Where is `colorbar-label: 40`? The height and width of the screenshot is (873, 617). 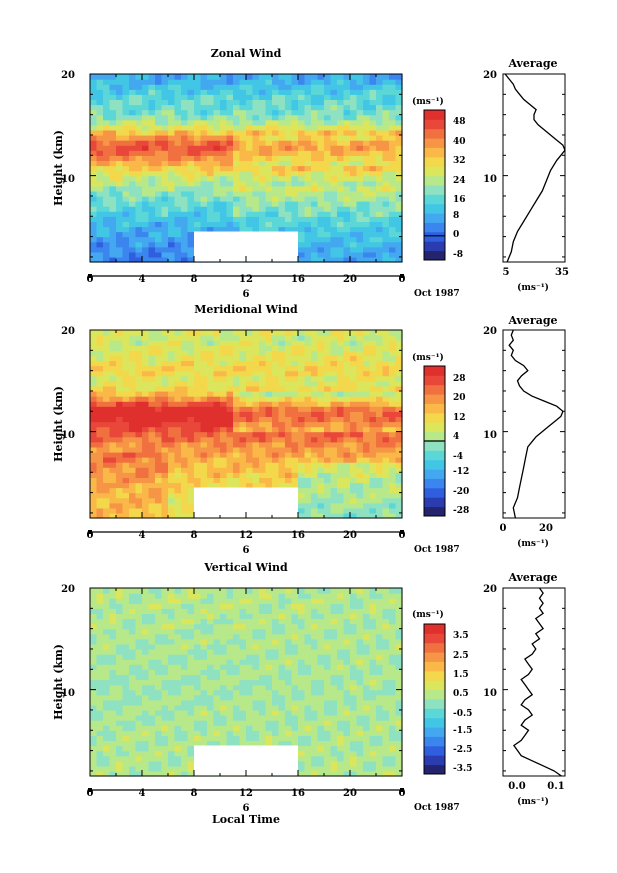
colorbar-label: 40 is located at coordinates (459, 142).